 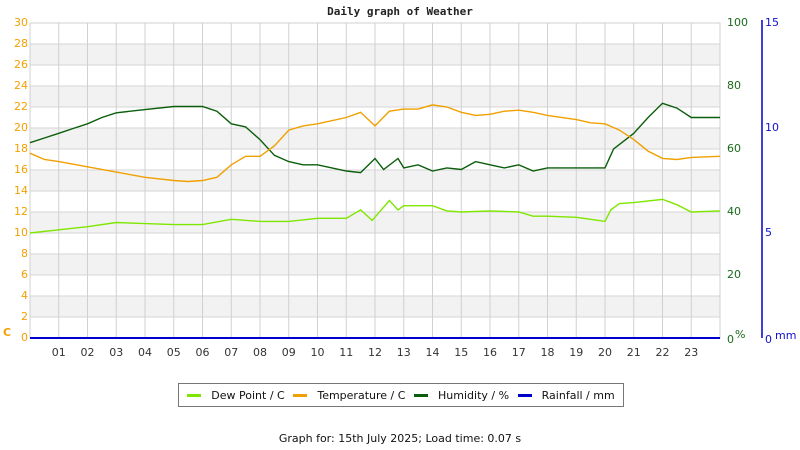 I want to click on legend-item-dew-point: Dew Point / C, so click(x=236, y=395).